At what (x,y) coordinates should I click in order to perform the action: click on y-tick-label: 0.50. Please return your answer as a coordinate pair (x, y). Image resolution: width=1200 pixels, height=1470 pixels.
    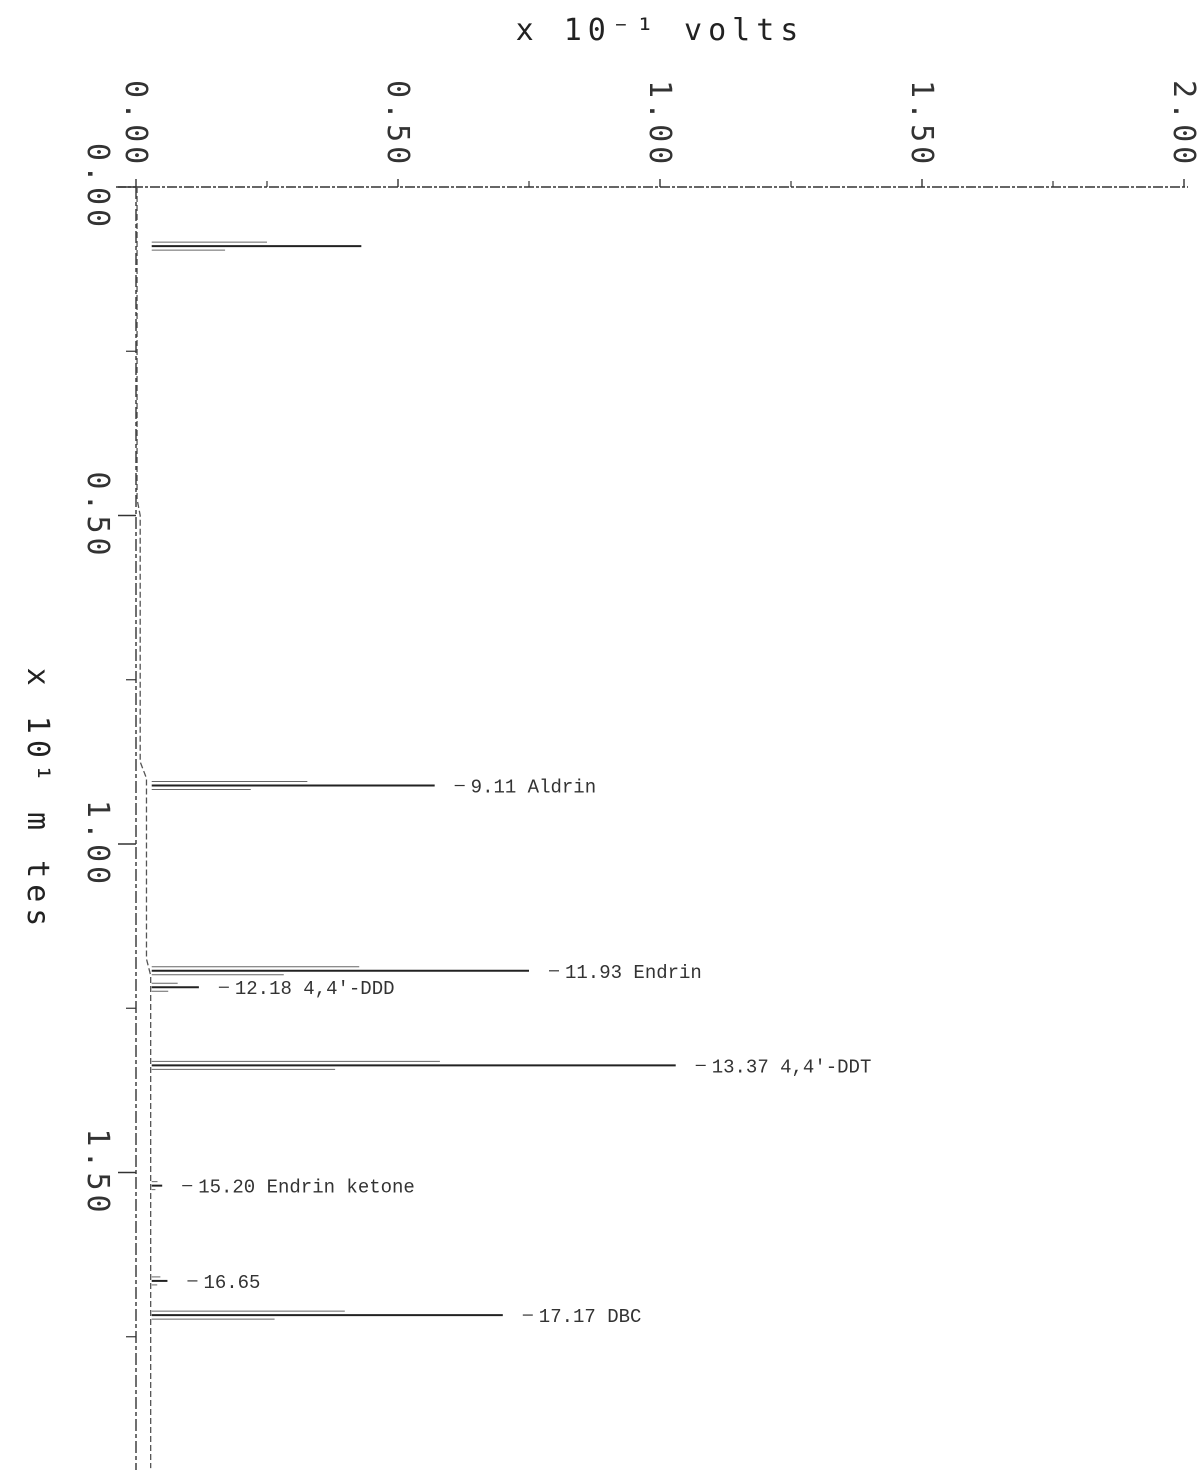
    Looking at the image, I should click on (97, 515).